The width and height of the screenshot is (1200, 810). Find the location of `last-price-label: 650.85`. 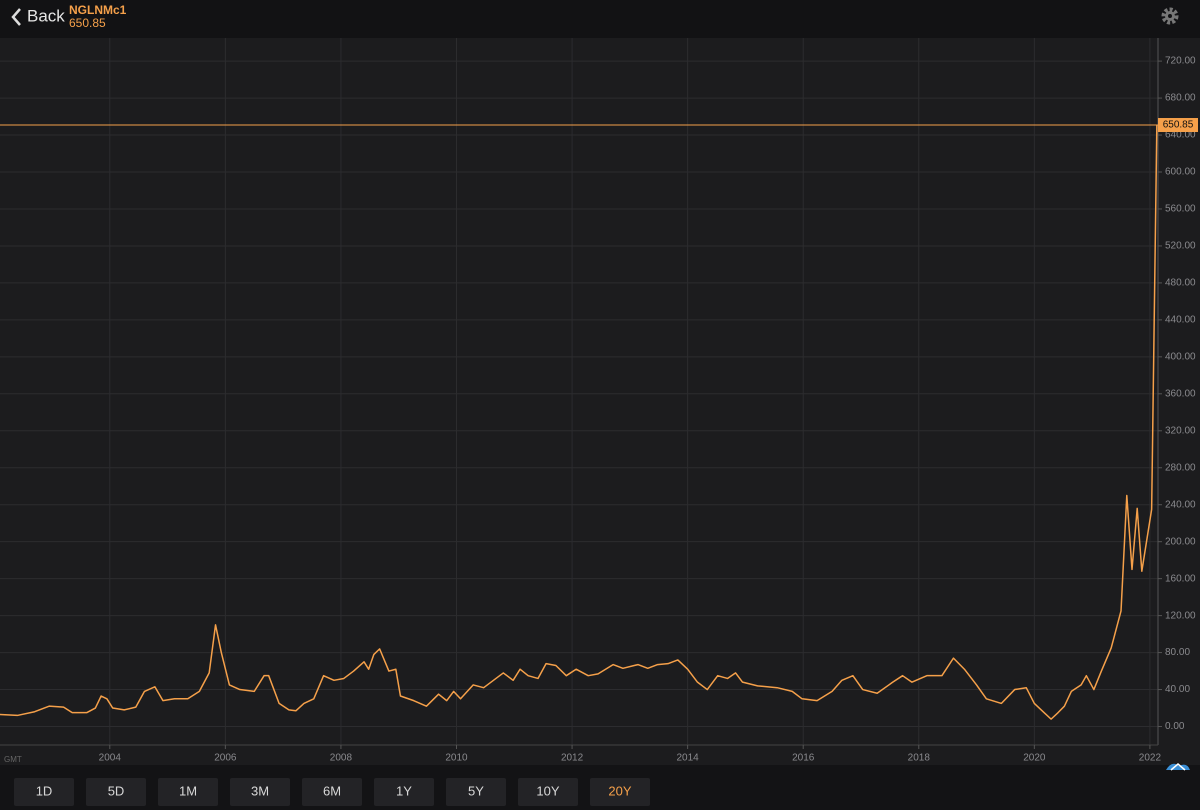

last-price-label: 650.85 is located at coordinates (1178, 125).